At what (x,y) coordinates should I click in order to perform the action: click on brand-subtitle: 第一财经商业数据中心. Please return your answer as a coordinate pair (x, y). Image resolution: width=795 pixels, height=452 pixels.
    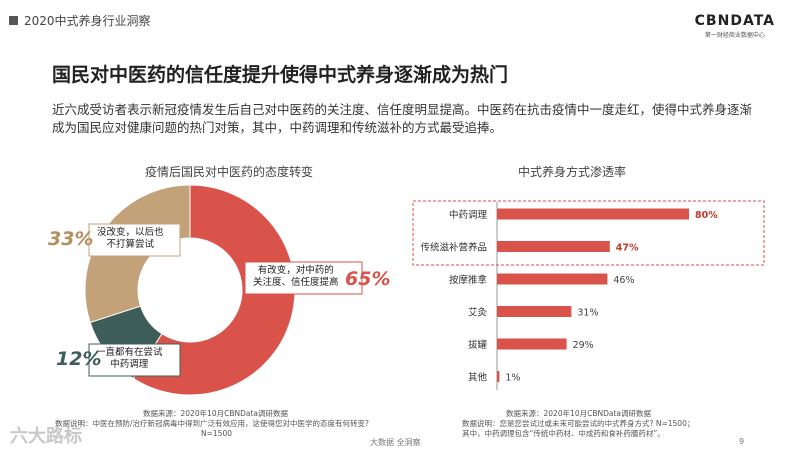
    Looking at the image, I should click on (734, 35).